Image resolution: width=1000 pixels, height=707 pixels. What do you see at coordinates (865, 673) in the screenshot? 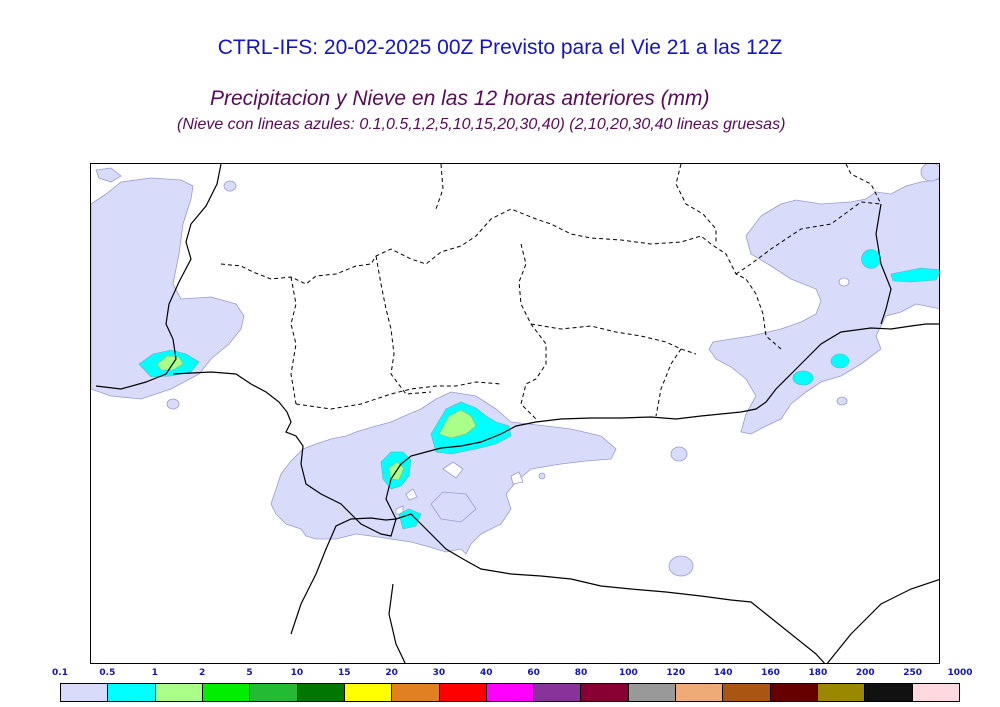
I see `legend-label: 200` at bounding box center [865, 673].